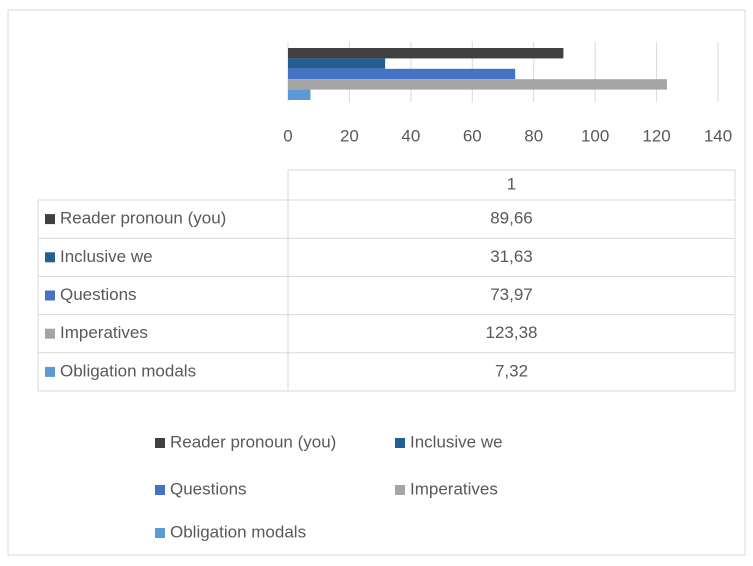 The height and width of the screenshot is (566, 753). What do you see at coordinates (98, 294) in the screenshot?
I see `table-row-label: Questions` at bounding box center [98, 294].